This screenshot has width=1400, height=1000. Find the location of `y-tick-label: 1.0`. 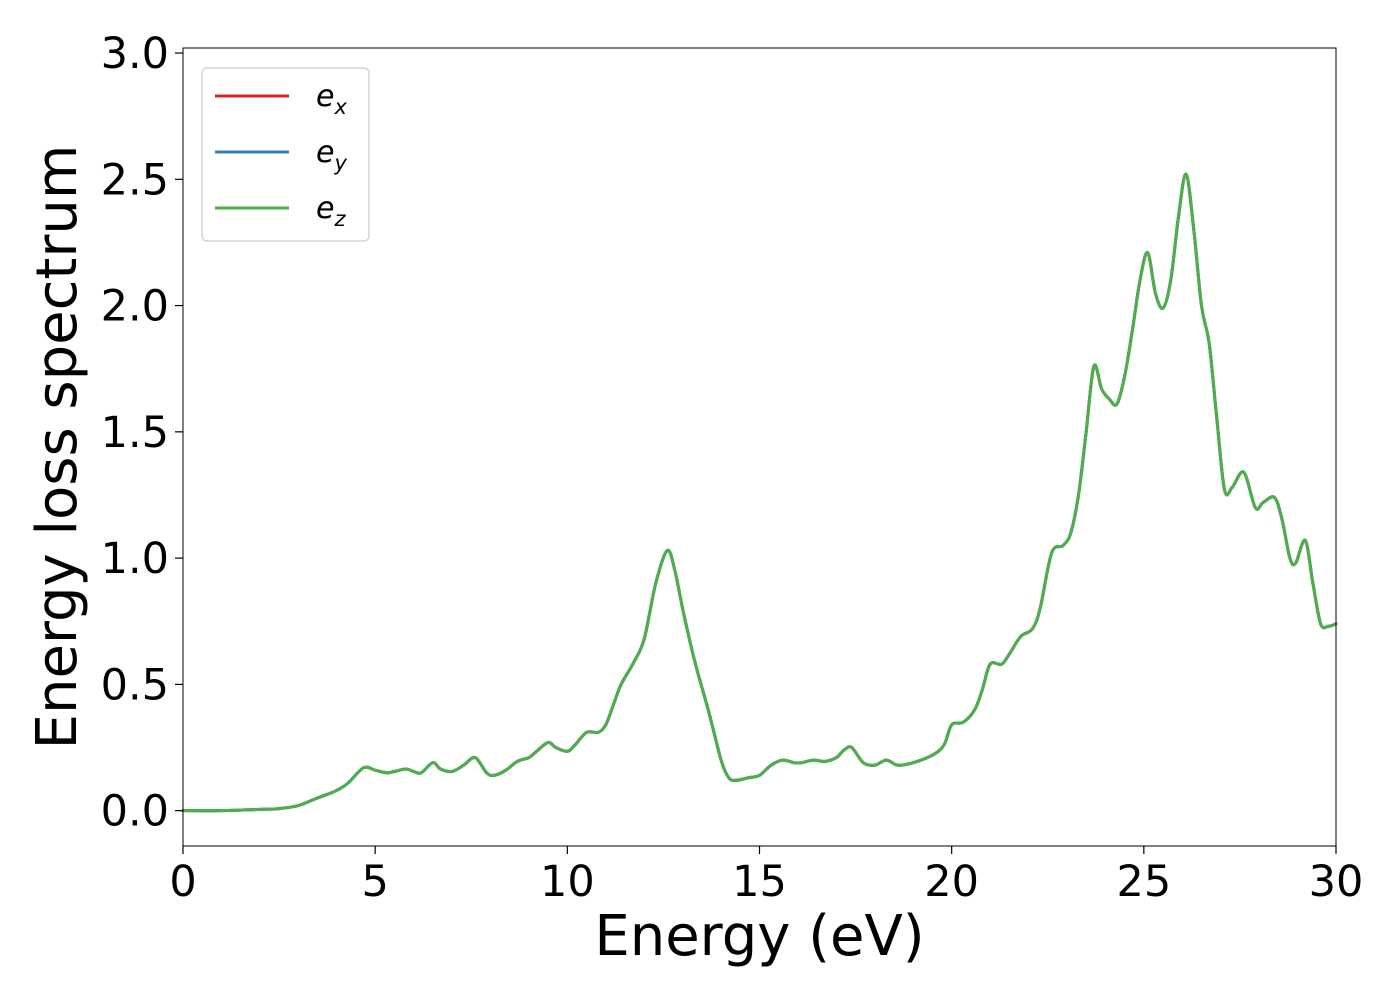

y-tick-label: 1.0 is located at coordinates (135, 559).